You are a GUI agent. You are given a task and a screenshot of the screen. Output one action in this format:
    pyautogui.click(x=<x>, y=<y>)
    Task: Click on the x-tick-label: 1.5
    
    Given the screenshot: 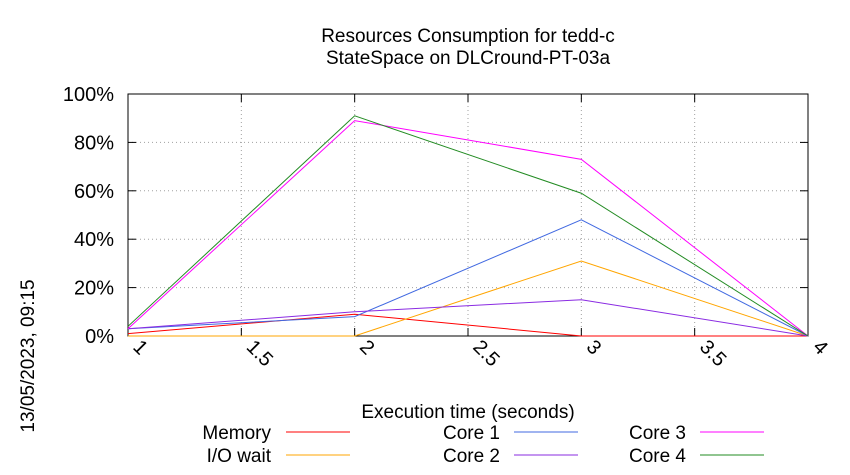 What is the action you would take?
    pyautogui.click(x=259, y=353)
    